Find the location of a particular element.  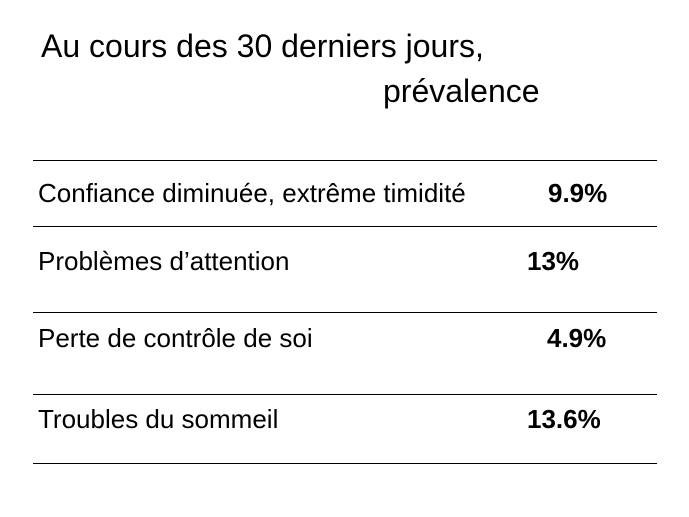

row-label: Problèmes d’attention is located at coordinates (164, 261).